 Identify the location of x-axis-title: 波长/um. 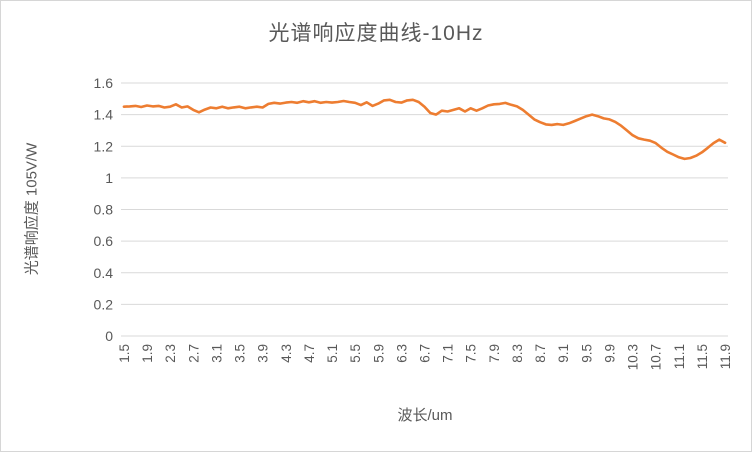
(425, 415).